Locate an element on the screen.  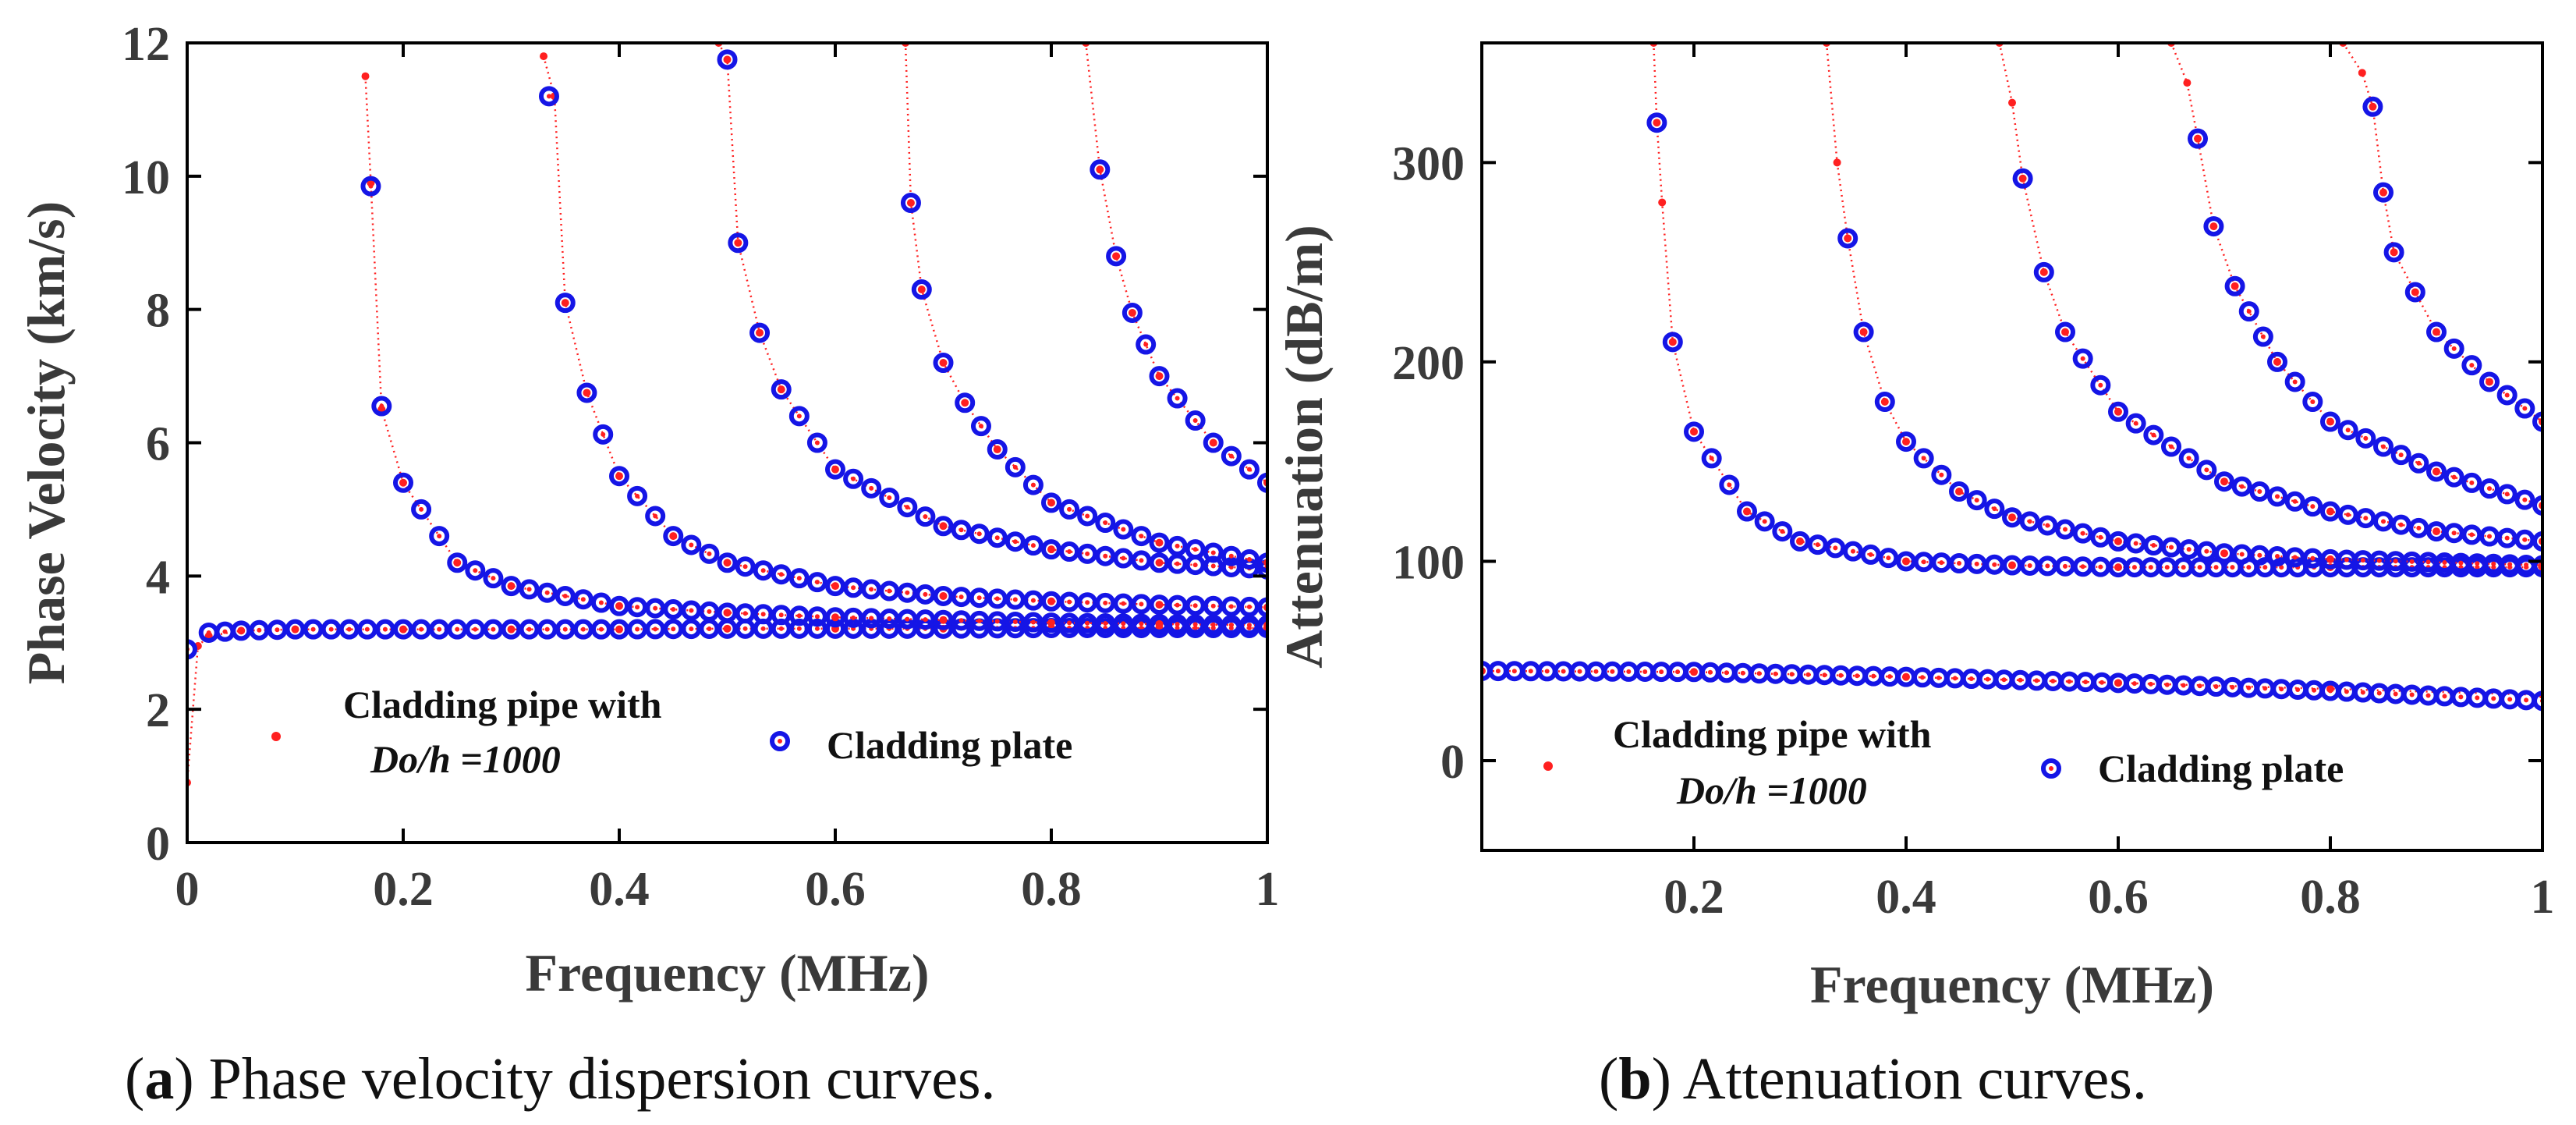
legend-pipe-label-line2: Do/h =1000 is located at coordinates (466, 759).